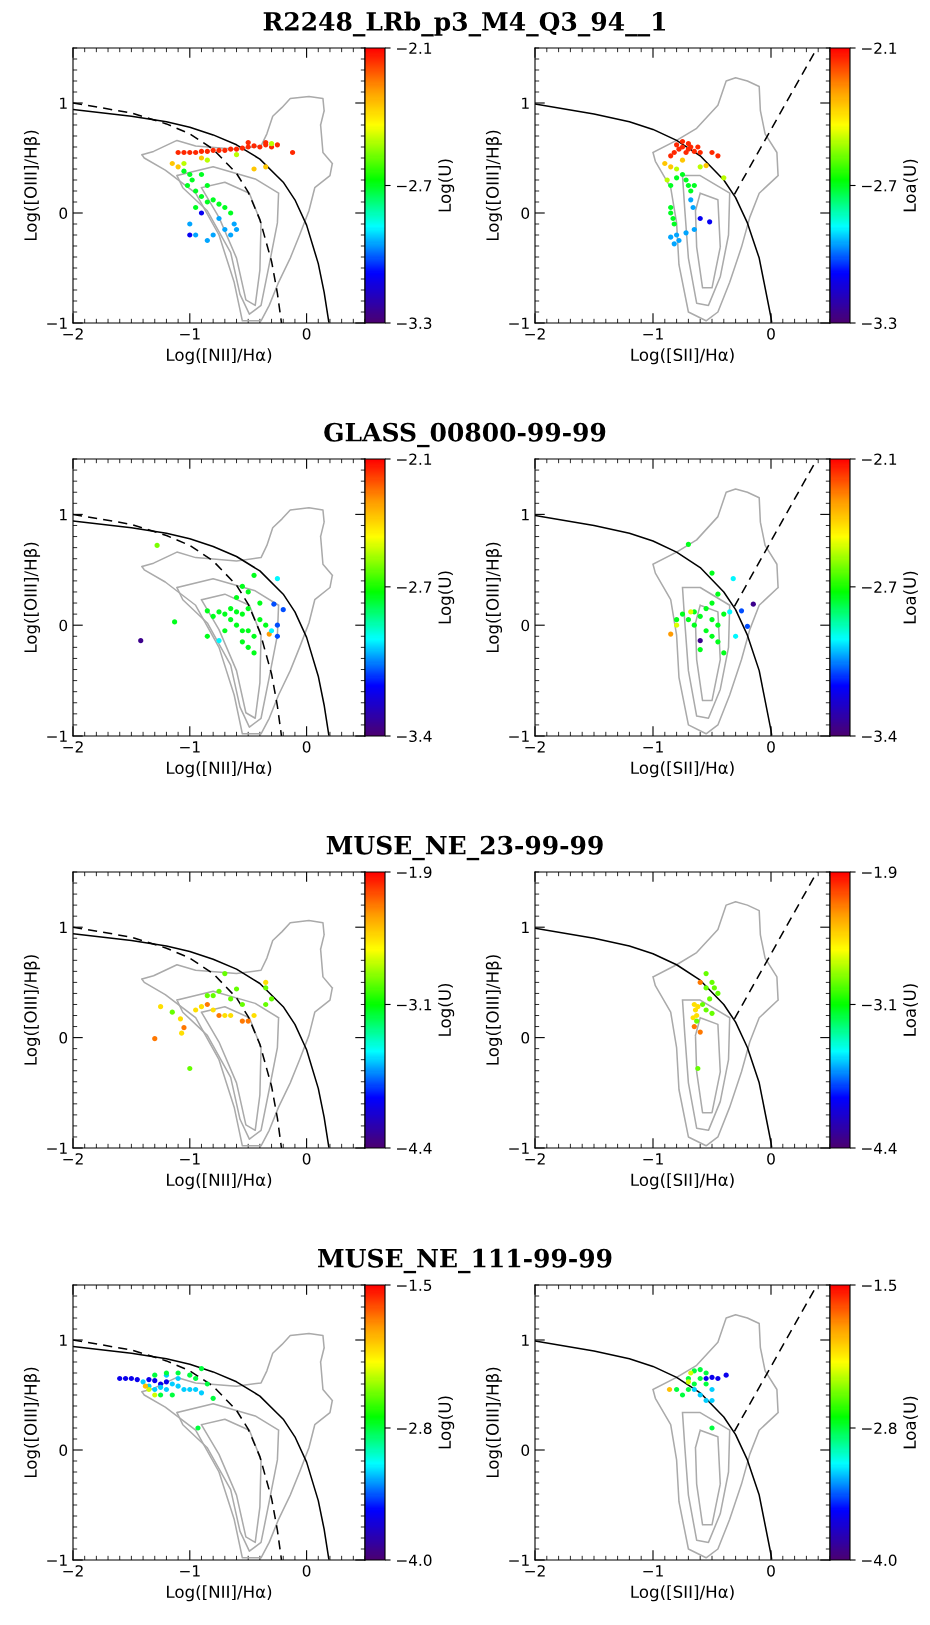 This screenshot has width=930, height=1625. Describe the element at coordinates (465, 1261) in the screenshot. I see `text: MUSE_NE_111-99-99` at that location.